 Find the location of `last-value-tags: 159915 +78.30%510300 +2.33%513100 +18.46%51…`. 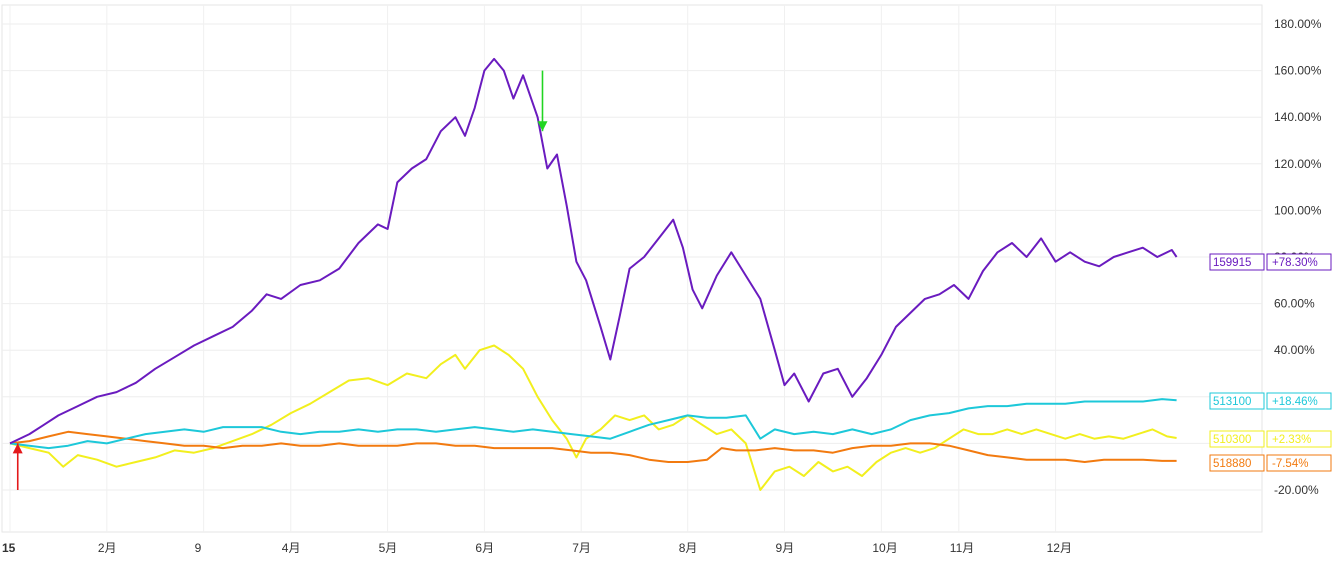

last-value-tags: 159915 +78.30%510300 +2.33%513100 +18.46%51… is located at coordinates (1270, 362).